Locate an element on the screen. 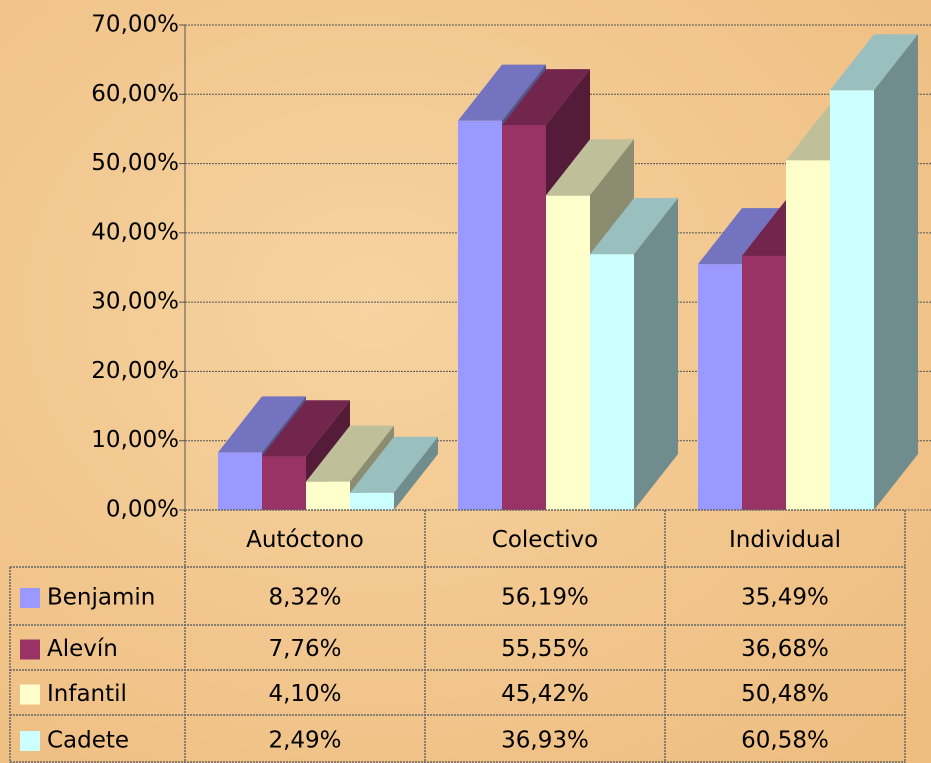 This screenshot has width=931, height=763. x-tick-label: Colectivo is located at coordinates (545, 540).